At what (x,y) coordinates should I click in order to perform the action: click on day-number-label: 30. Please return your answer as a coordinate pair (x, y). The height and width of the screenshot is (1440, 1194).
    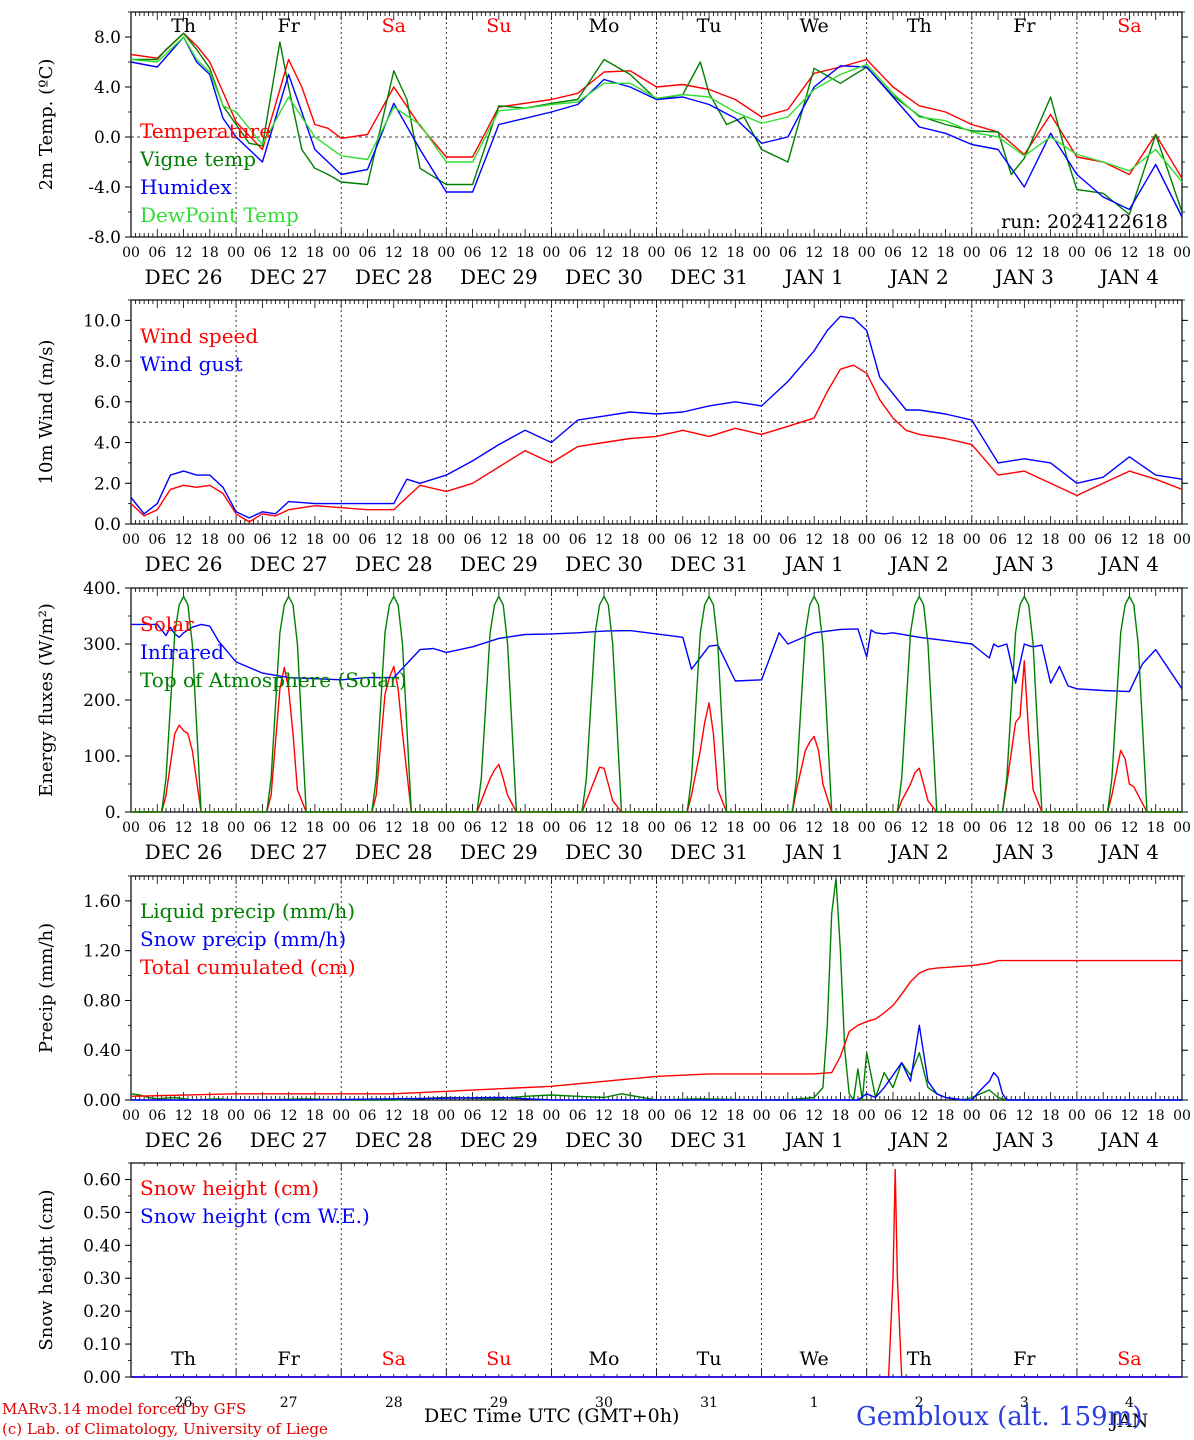
    Looking at the image, I should click on (604, 1403).